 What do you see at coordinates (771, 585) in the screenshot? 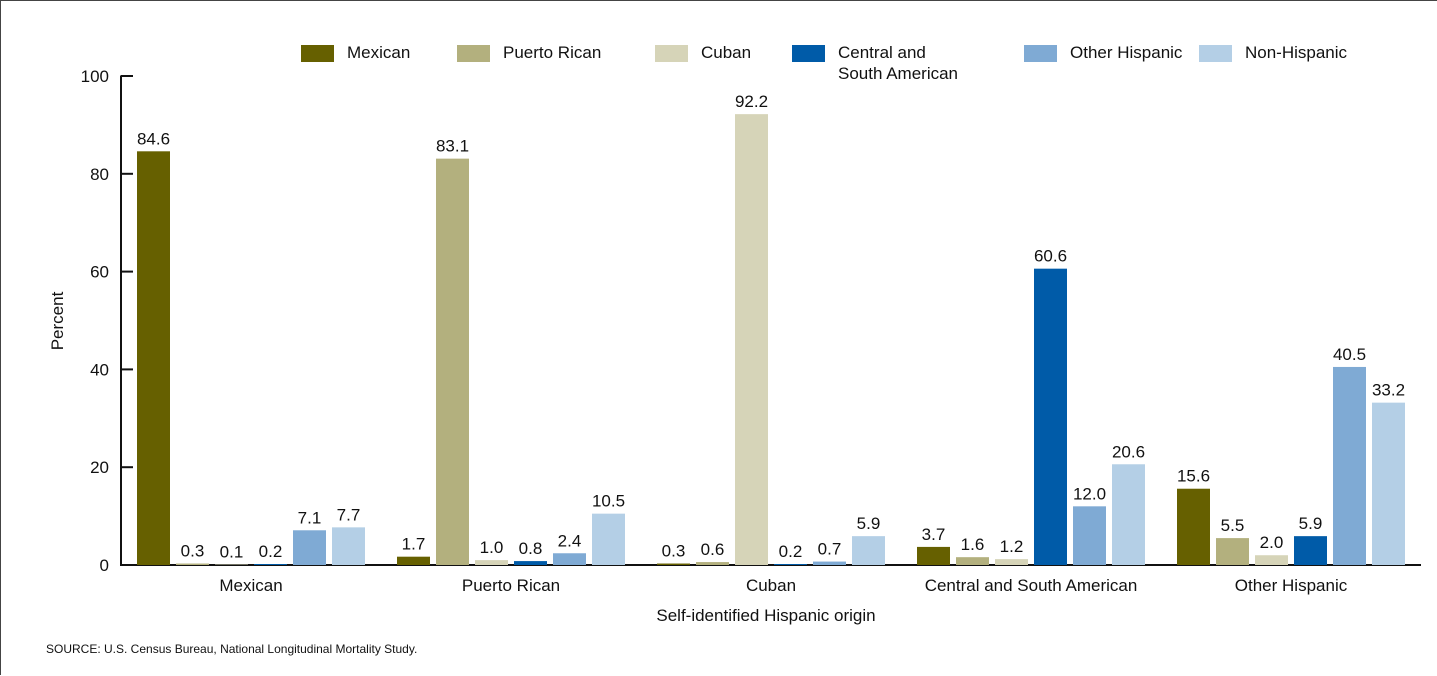
I see `x-category-label: Cuban` at bounding box center [771, 585].